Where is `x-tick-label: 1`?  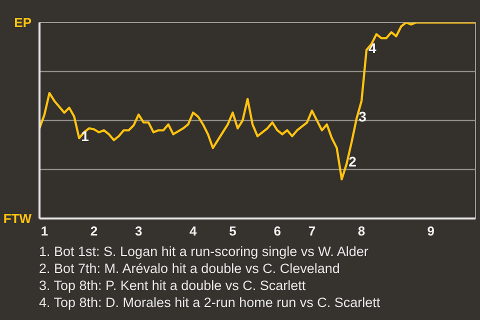
x-tick-label: 1 is located at coordinates (44, 231).